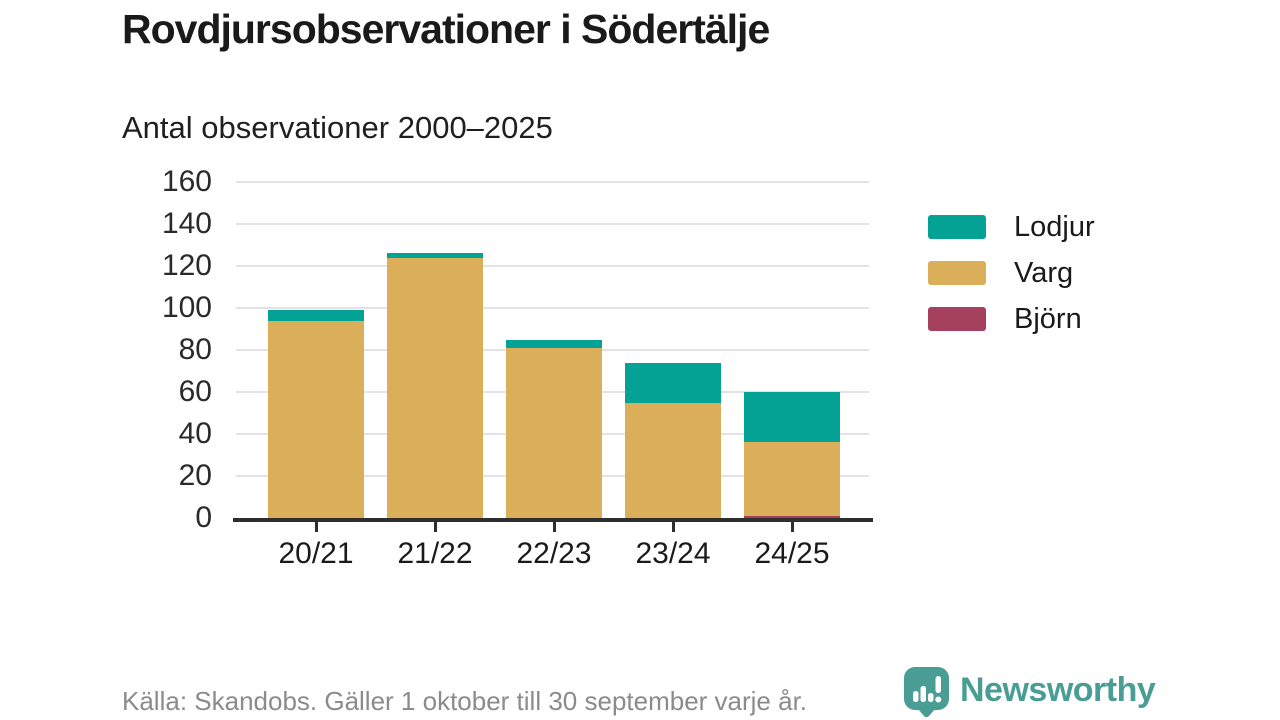  Describe the element at coordinates (957, 273) in the screenshot. I see `legend-swatch-varg` at that location.